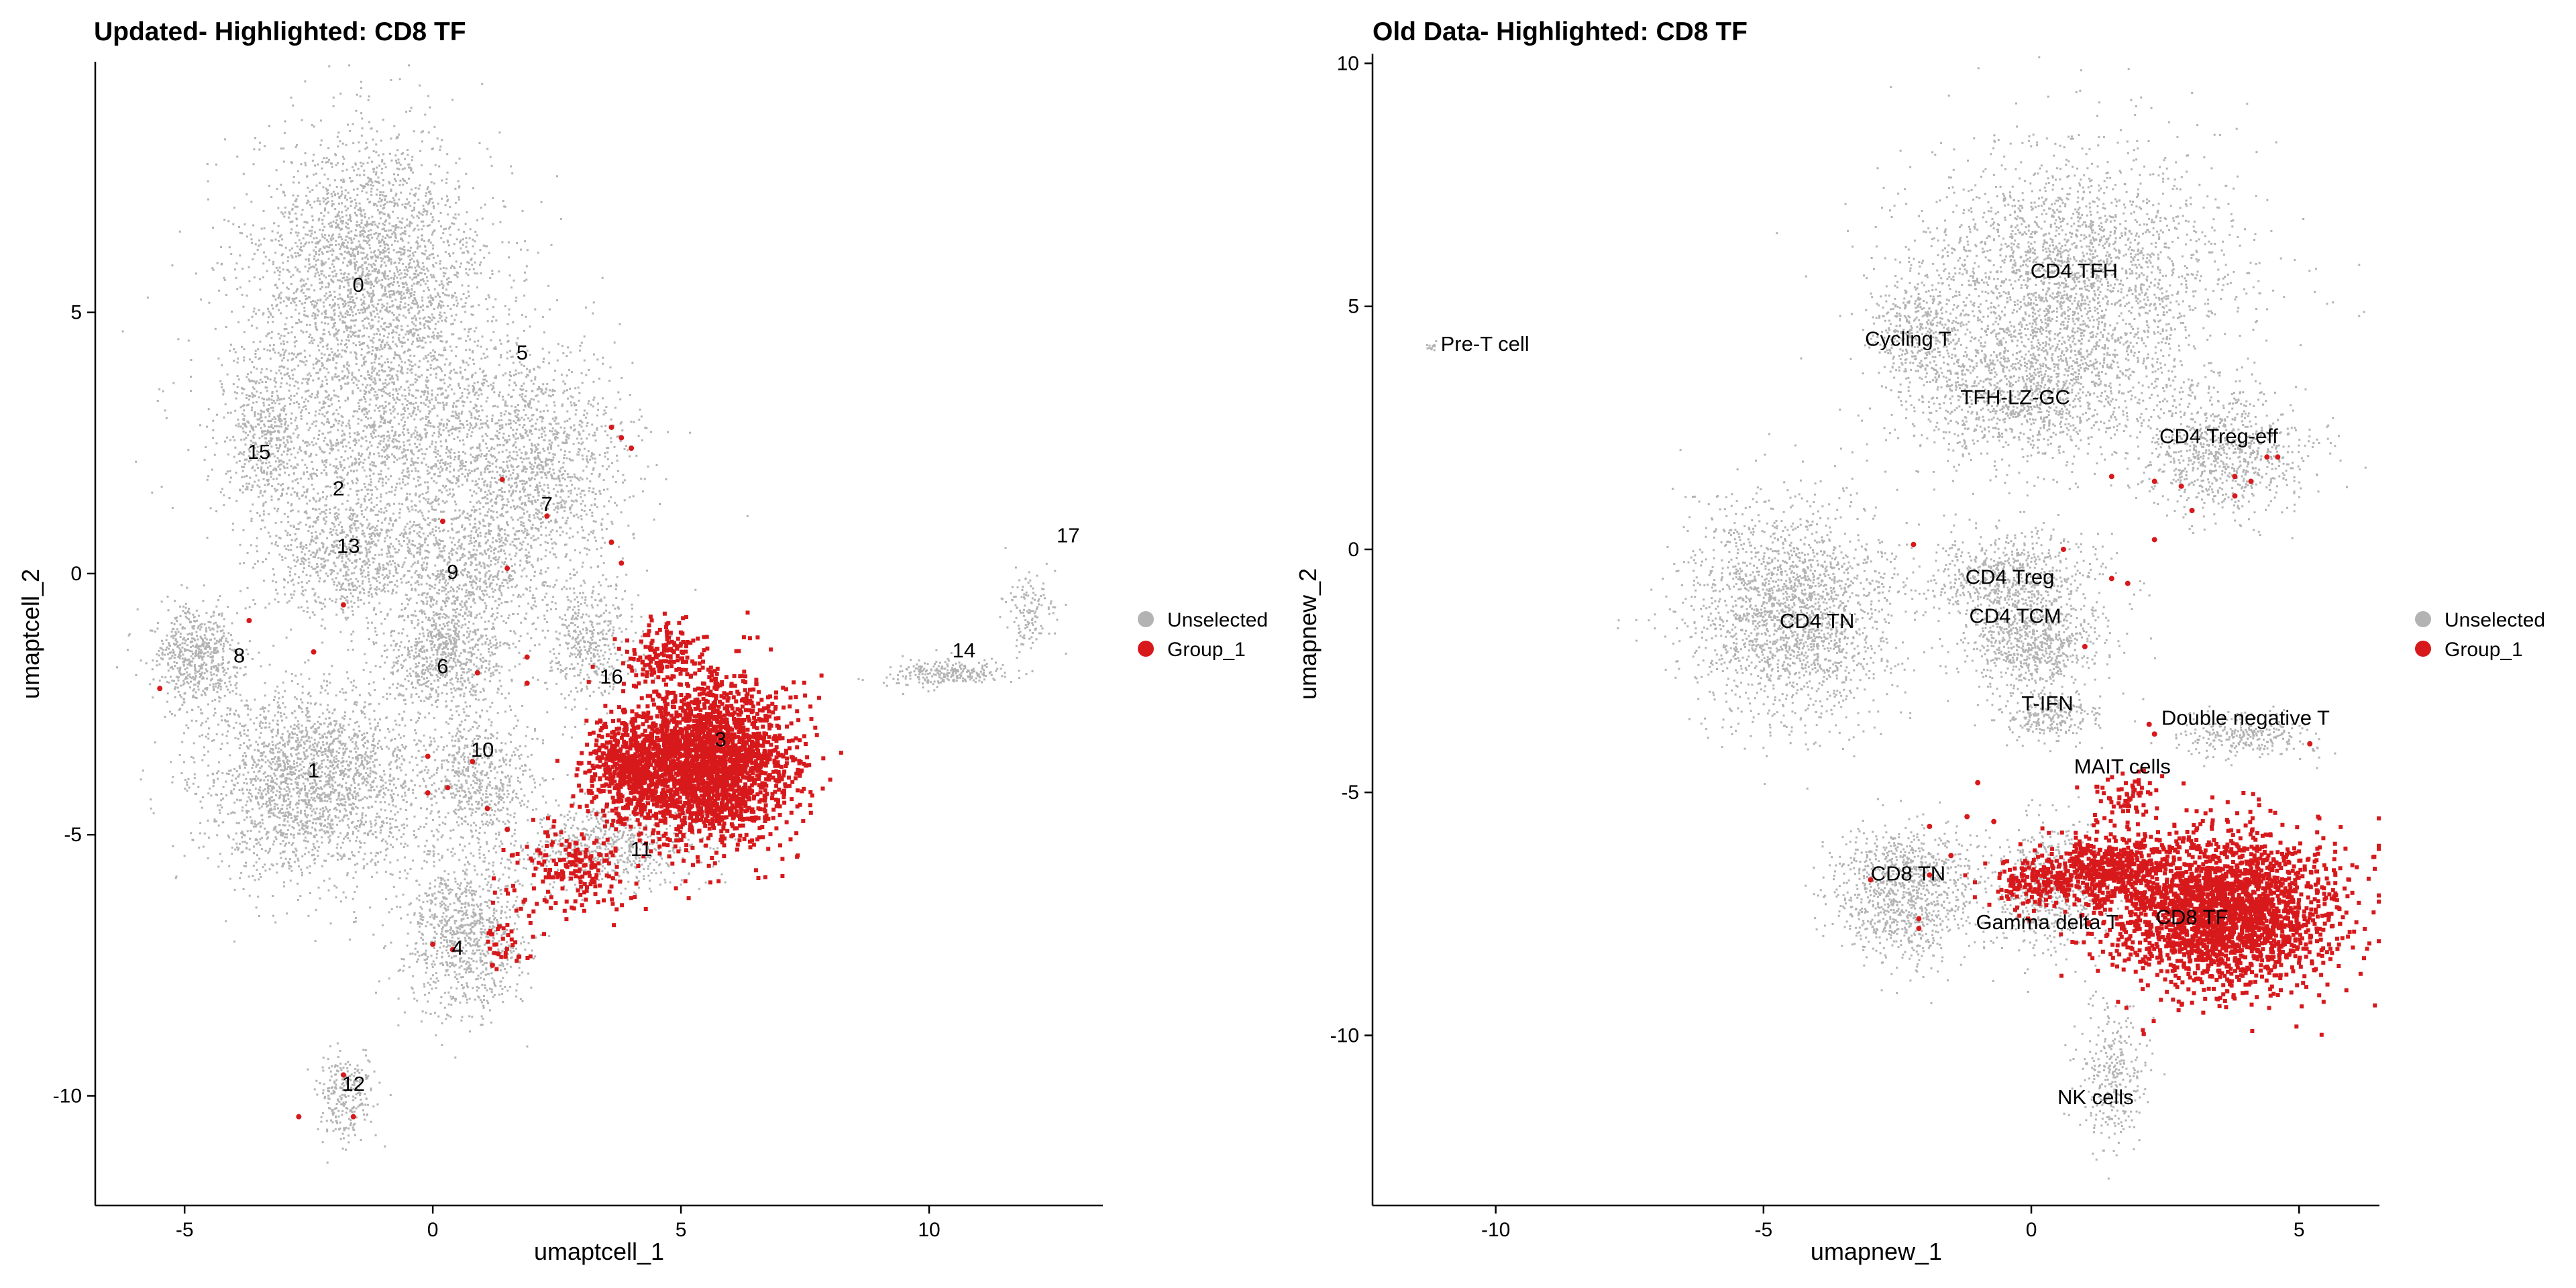  What do you see at coordinates (2095, 1097) in the screenshot?
I see `right-cluster-label: NK cells` at bounding box center [2095, 1097].